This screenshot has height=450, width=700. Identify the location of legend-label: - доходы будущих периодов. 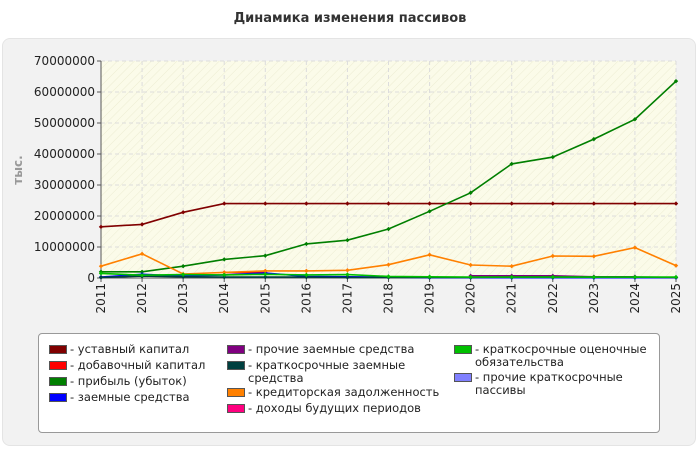
(334, 408).